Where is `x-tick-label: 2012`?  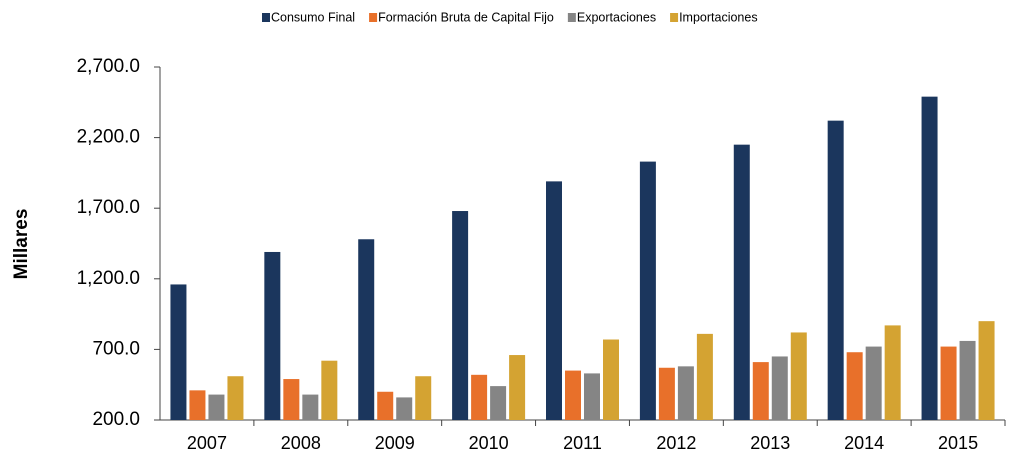
x-tick-label: 2012 is located at coordinates (676, 443).